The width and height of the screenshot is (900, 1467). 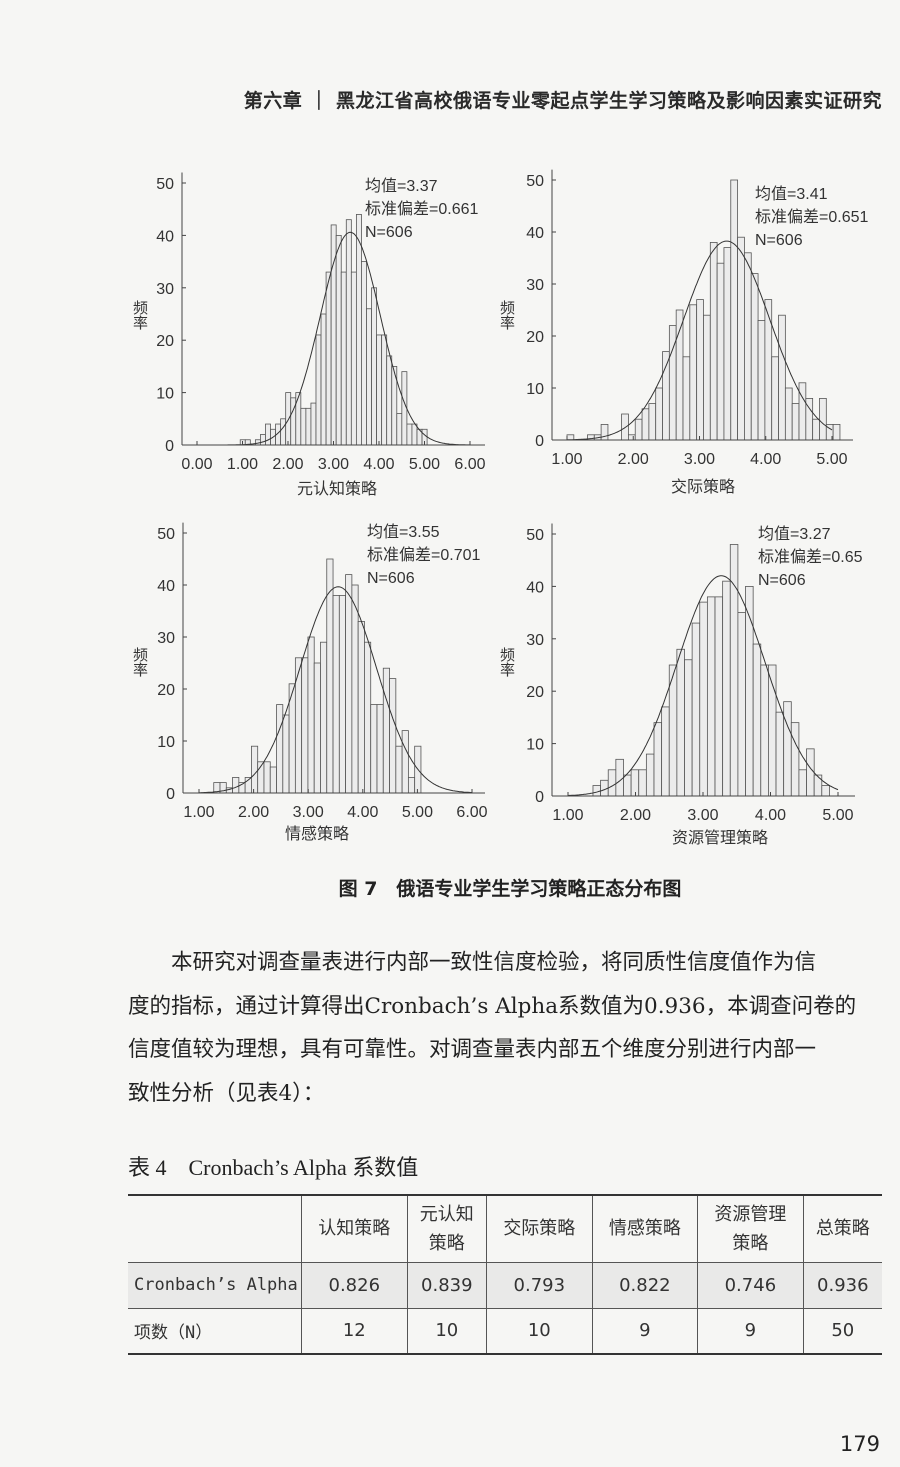 What do you see at coordinates (472, 1049) in the screenshot?
I see `paragraph-line: 信度值较为理想，具有可靠性。对调查量表内部五个维度分别进行内部一` at bounding box center [472, 1049].